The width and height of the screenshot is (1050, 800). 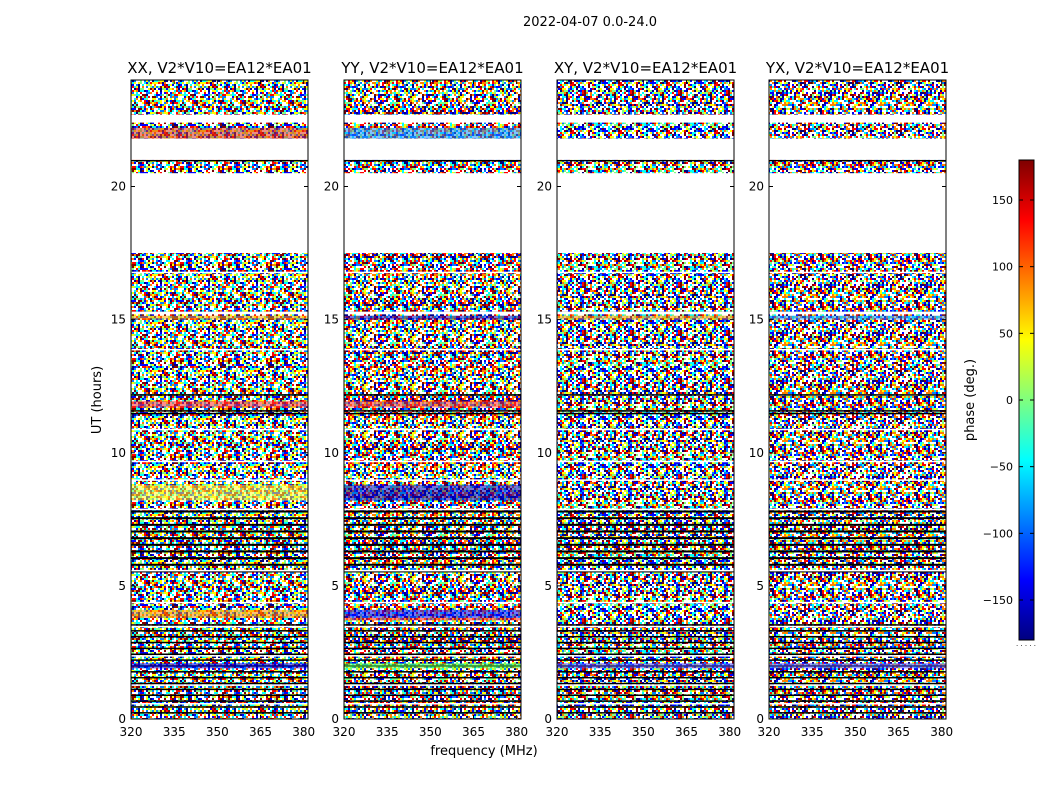 What do you see at coordinates (970, 400) in the screenshot?
I see `colorbar-label: phase (deg.)` at bounding box center [970, 400].